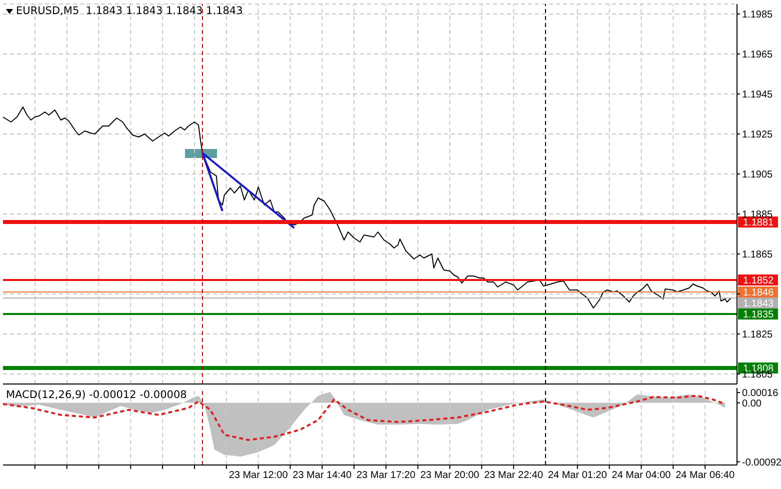 The image size is (781, 489). Describe the element at coordinates (758, 135) in the screenshot. I see `y-tick-label: 1.1925` at that location.